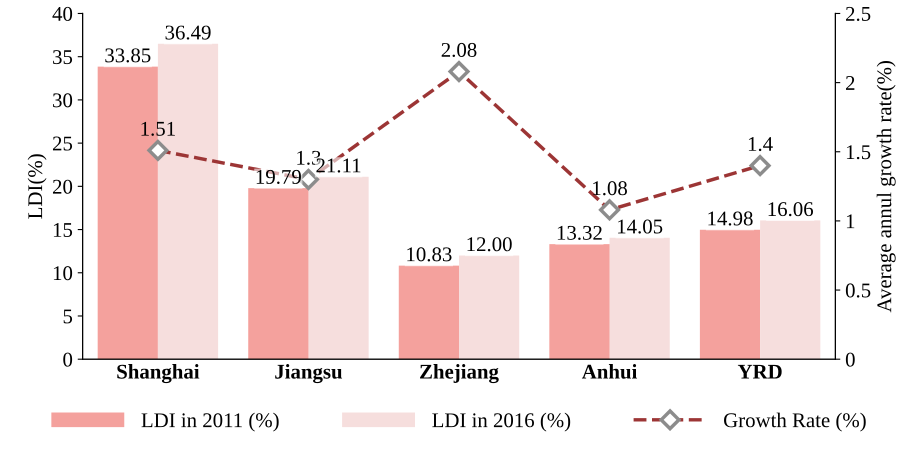 This screenshot has height=449, width=918. Describe the element at coordinates (67, 359) in the screenshot. I see `y-tick-label: 0` at that location.